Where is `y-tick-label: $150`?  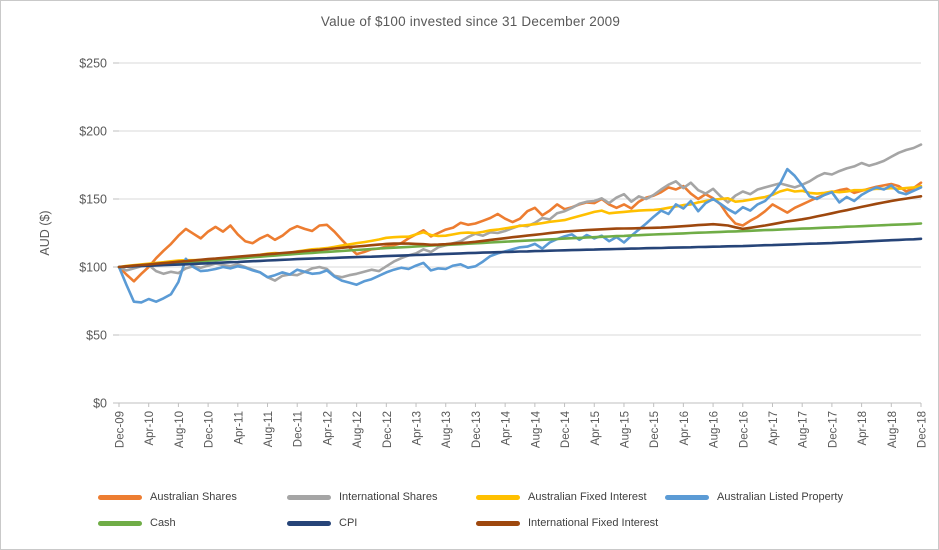
y-tick-label: $150 is located at coordinates (93, 200).